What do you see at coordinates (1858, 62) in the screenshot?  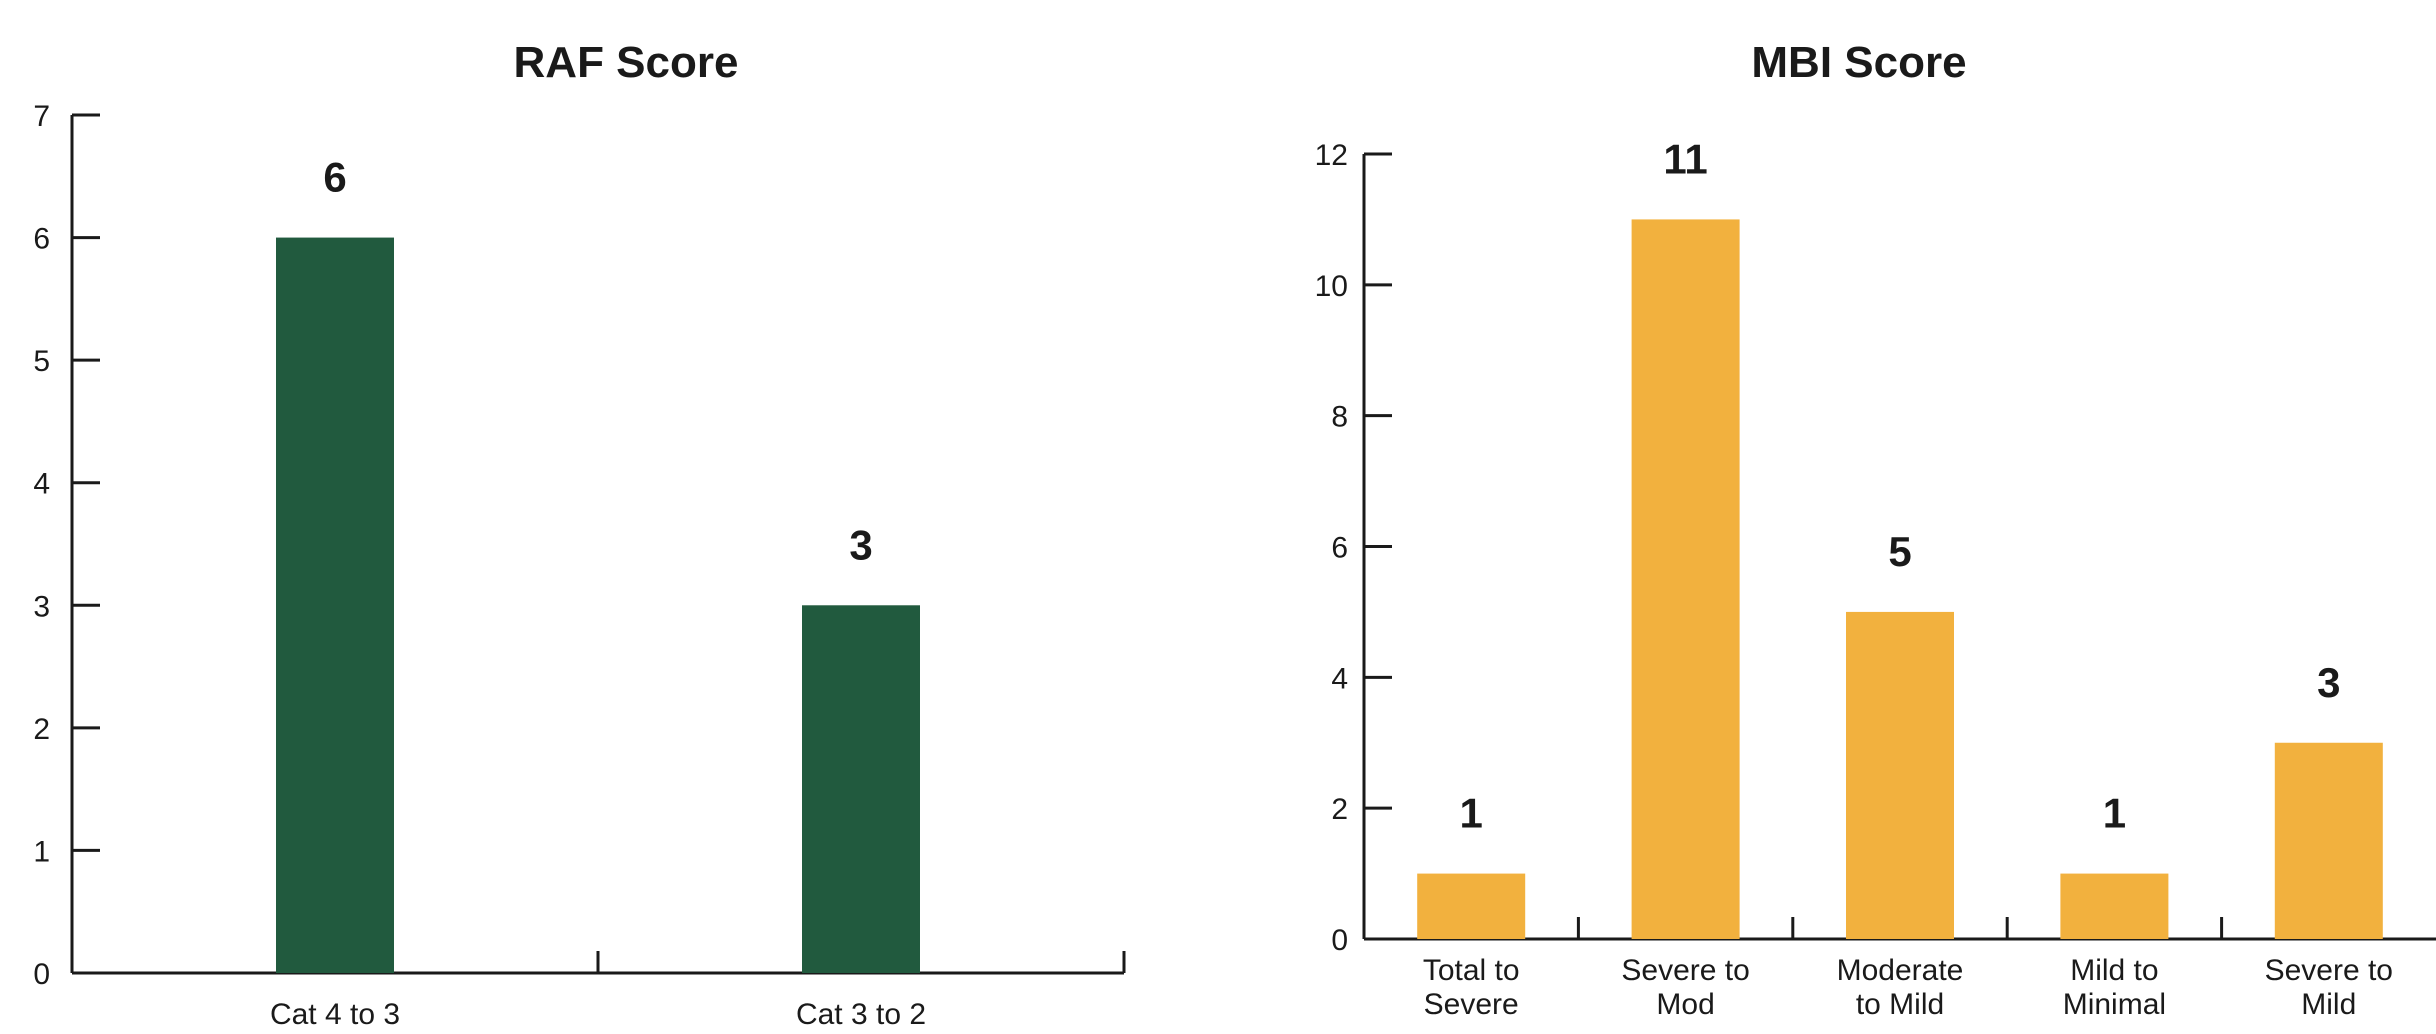 I see `mbi-chart-title: MBI Score` at bounding box center [1858, 62].